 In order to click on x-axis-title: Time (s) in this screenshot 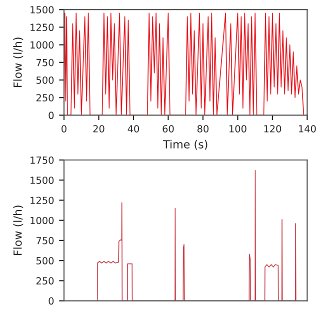, I will do `click(185, 145)`.